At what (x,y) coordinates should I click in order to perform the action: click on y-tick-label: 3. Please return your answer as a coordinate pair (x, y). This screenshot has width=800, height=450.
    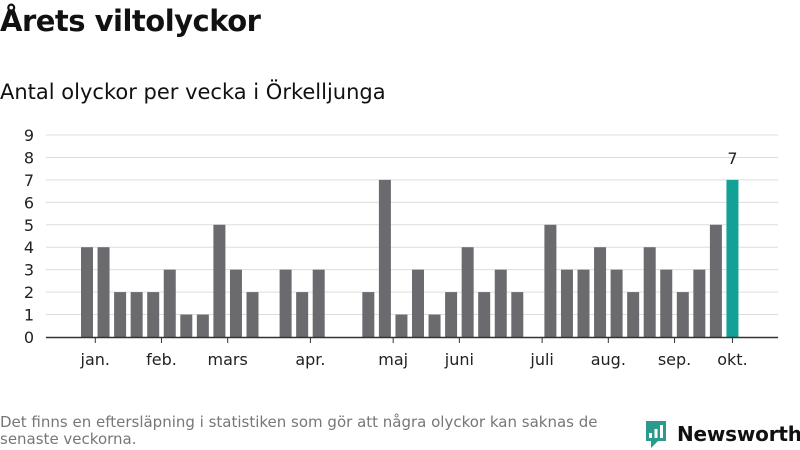
    Looking at the image, I should click on (29, 270).